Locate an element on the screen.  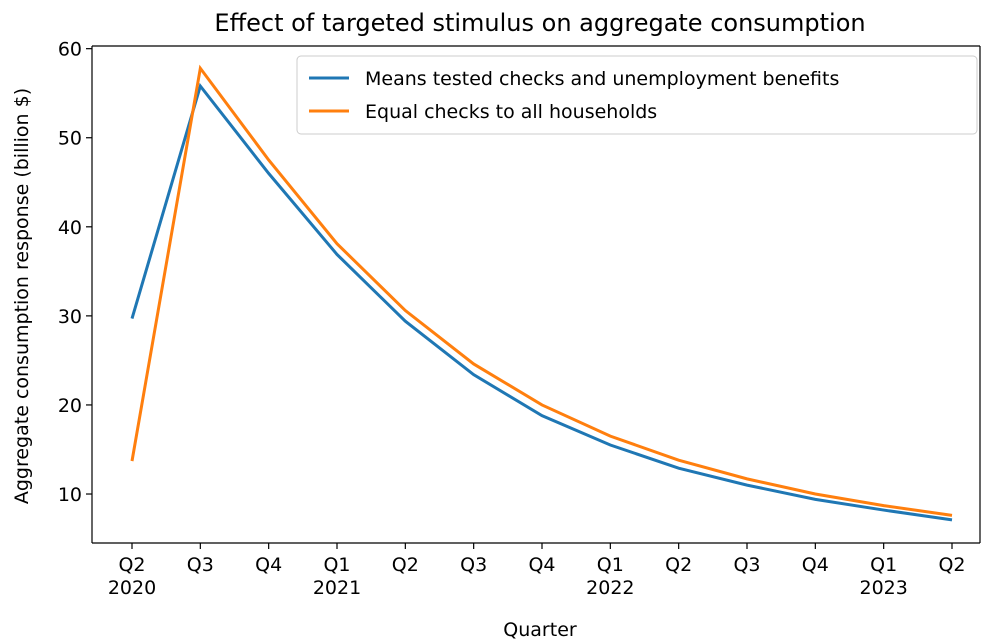
x-tick-label: Q2 2020 is located at coordinates (132, 576).